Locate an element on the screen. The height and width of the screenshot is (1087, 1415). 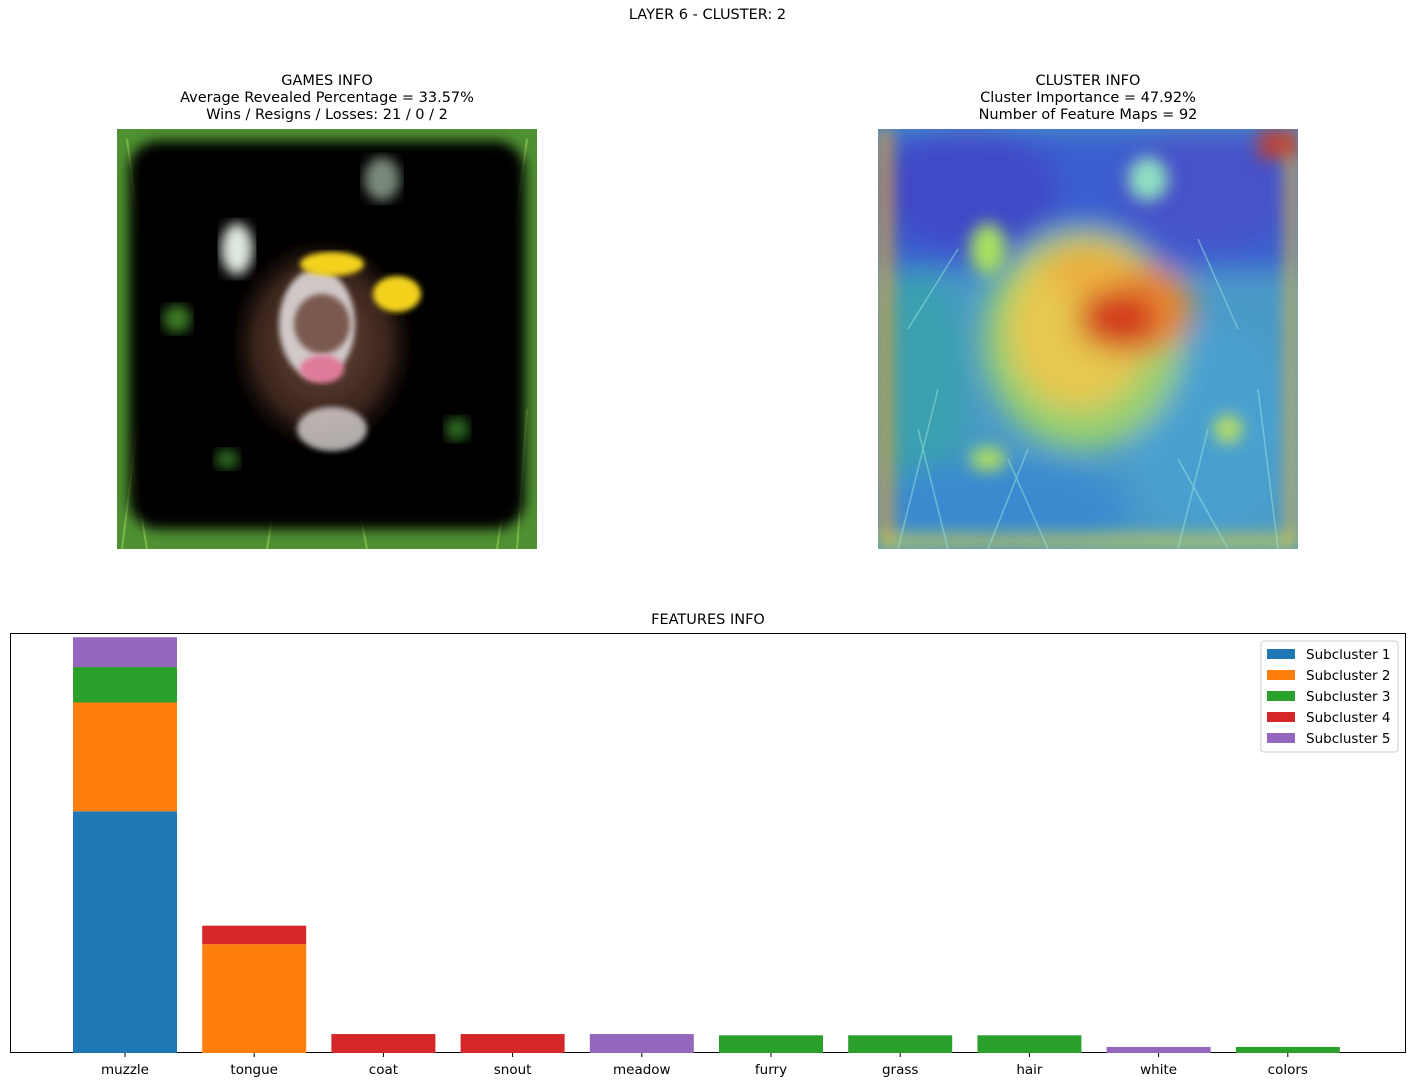
features-info-title: FEATURES INFO is located at coordinates (708, 620).